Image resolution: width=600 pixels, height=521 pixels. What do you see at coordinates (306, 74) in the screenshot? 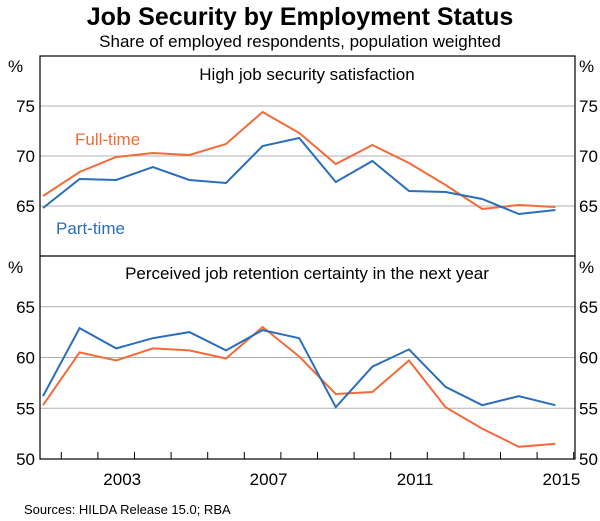
I see `panel-title-top: High job security satisfaction` at bounding box center [306, 74].